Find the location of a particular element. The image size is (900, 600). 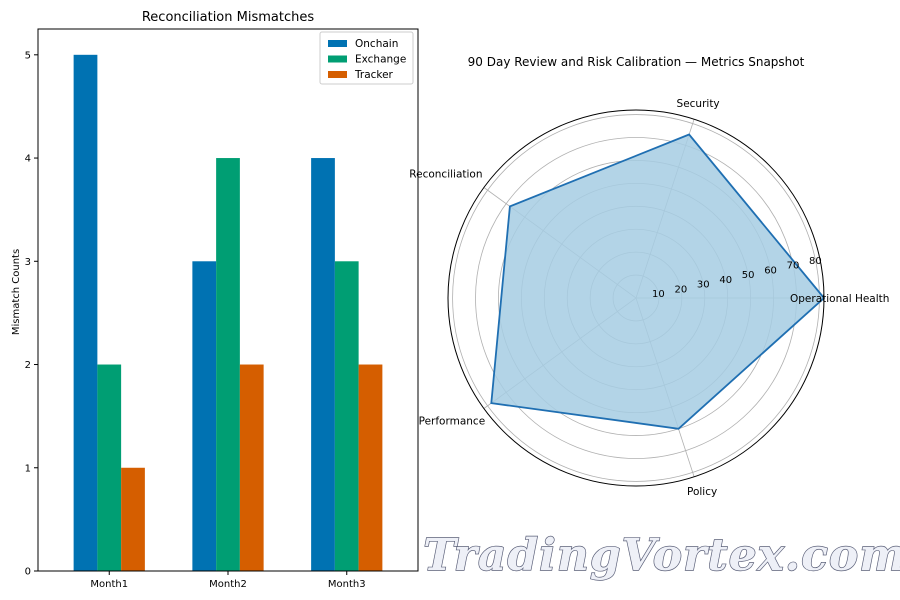

y-tick-label: 3 is located at coordinates (28, 262).